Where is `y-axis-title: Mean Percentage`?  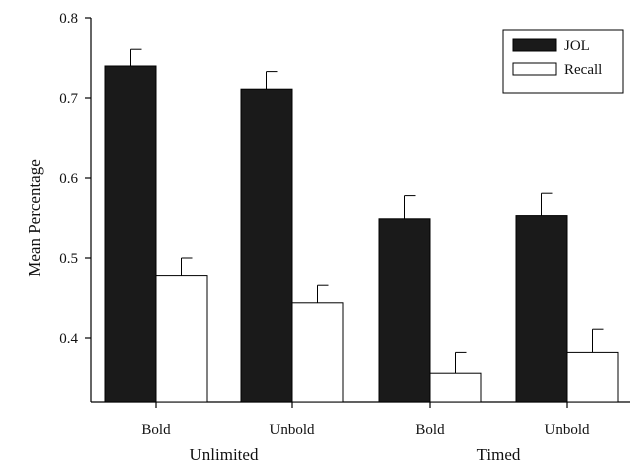
y-axis-title: Mean Percentage is located at coordinates (34, 218).